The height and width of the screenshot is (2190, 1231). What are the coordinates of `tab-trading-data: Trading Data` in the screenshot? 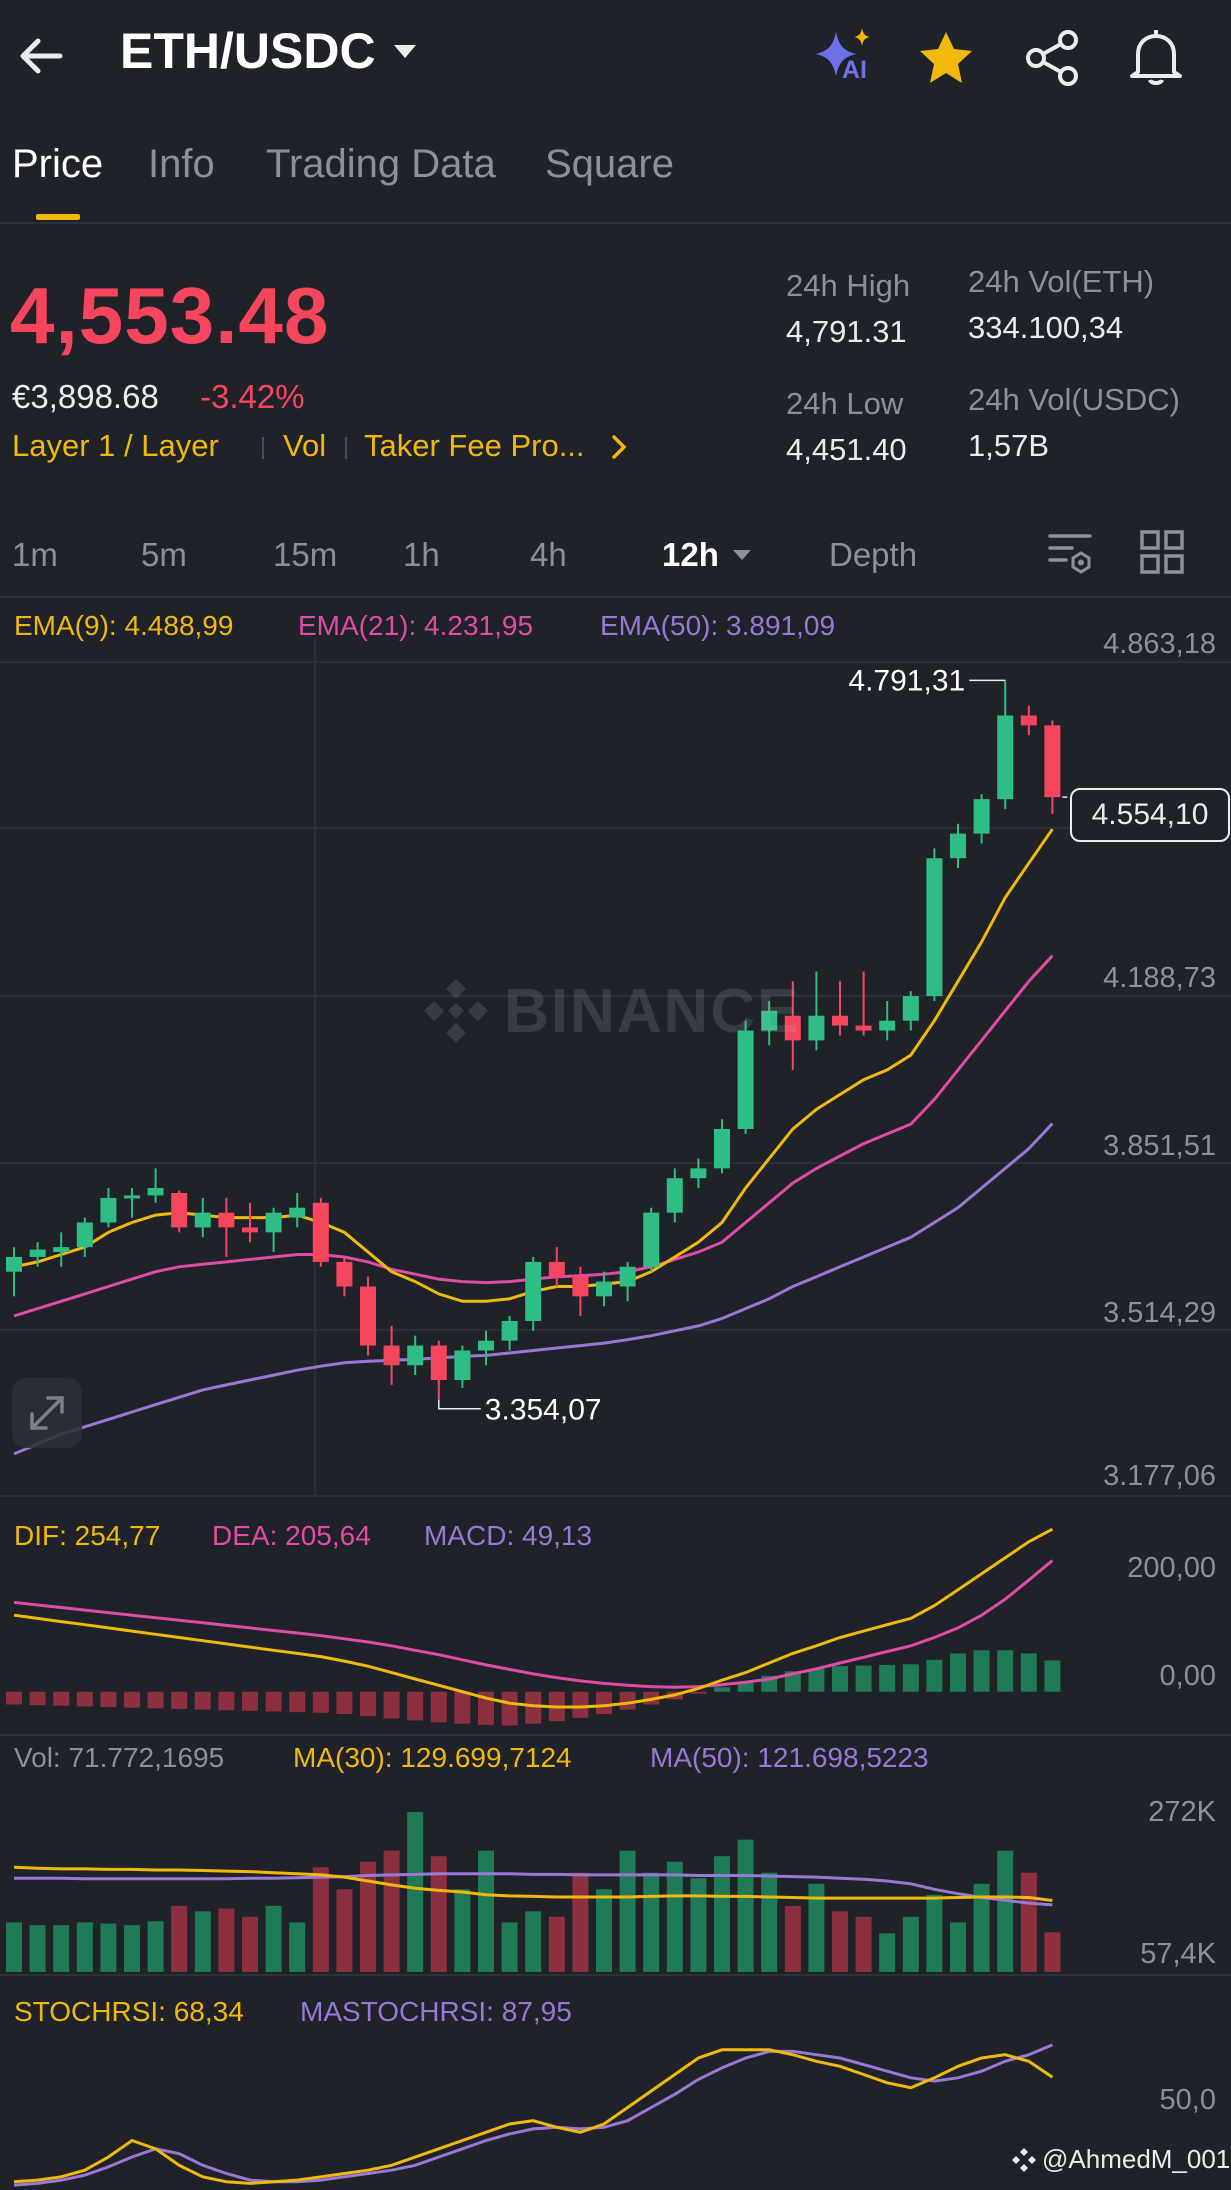 It's located at (381, 164).